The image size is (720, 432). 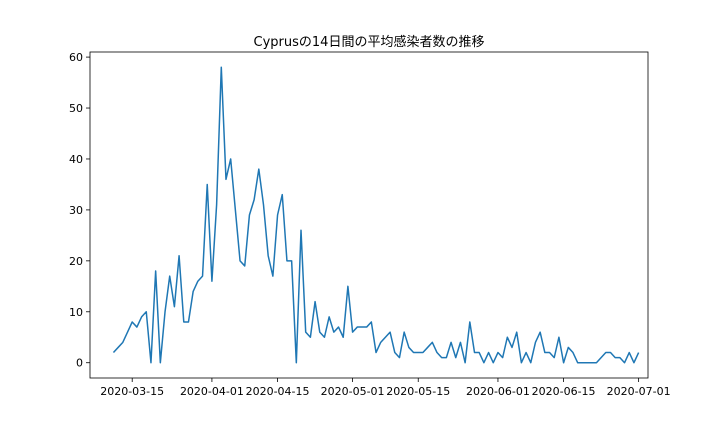 I want to click on y-tick-label: 20, so click(x=76, y=261).